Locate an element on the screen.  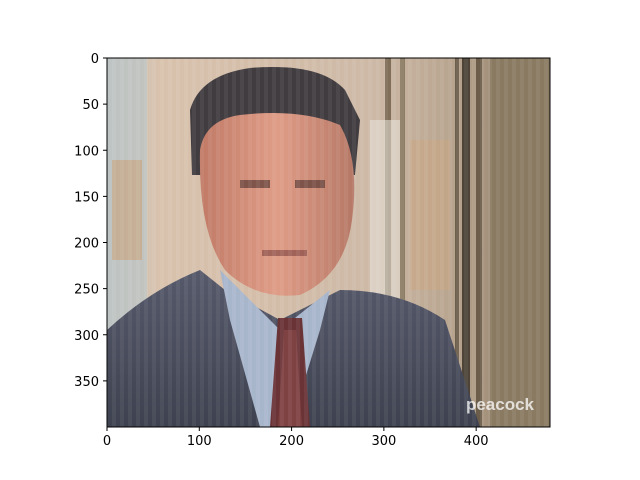
x-axis: 0 100 200 300 400 is located at coordinates (296, 438).